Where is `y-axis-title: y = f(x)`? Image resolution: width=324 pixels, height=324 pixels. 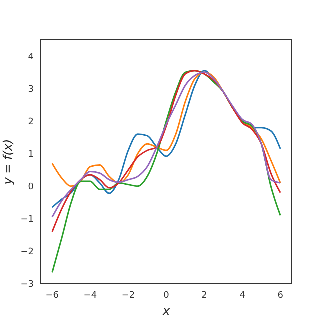 y-axis-title: y = f(x) is located at coordinates (8, 162).